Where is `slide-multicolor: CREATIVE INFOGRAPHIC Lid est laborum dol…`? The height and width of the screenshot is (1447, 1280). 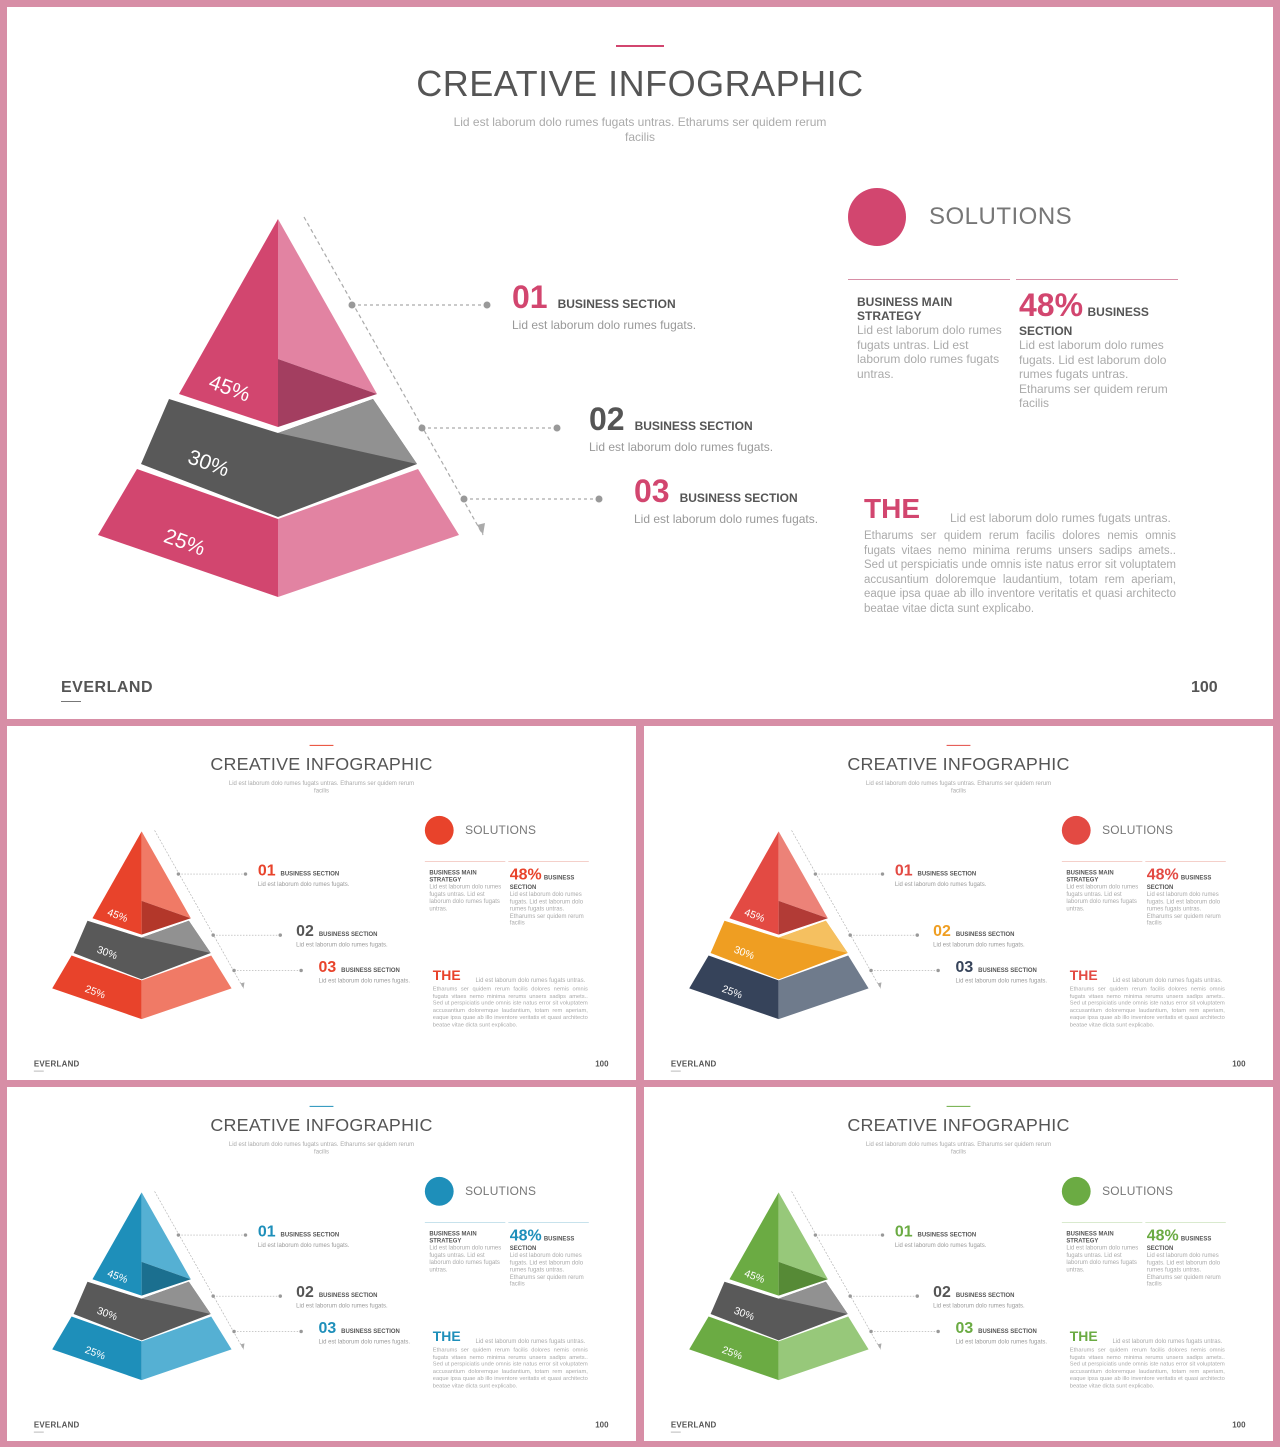
slide-multicolor: CREATIVE INFOGRAPHIC Lid est laborum dol… is located at coordinates (958, 903).